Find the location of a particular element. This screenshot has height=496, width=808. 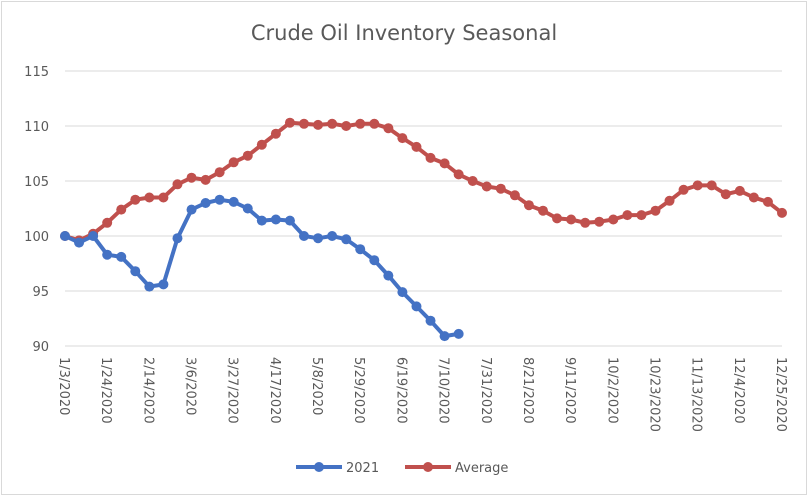

x-tick-label: 10/23/2020 is located at coordinates (653, 394).